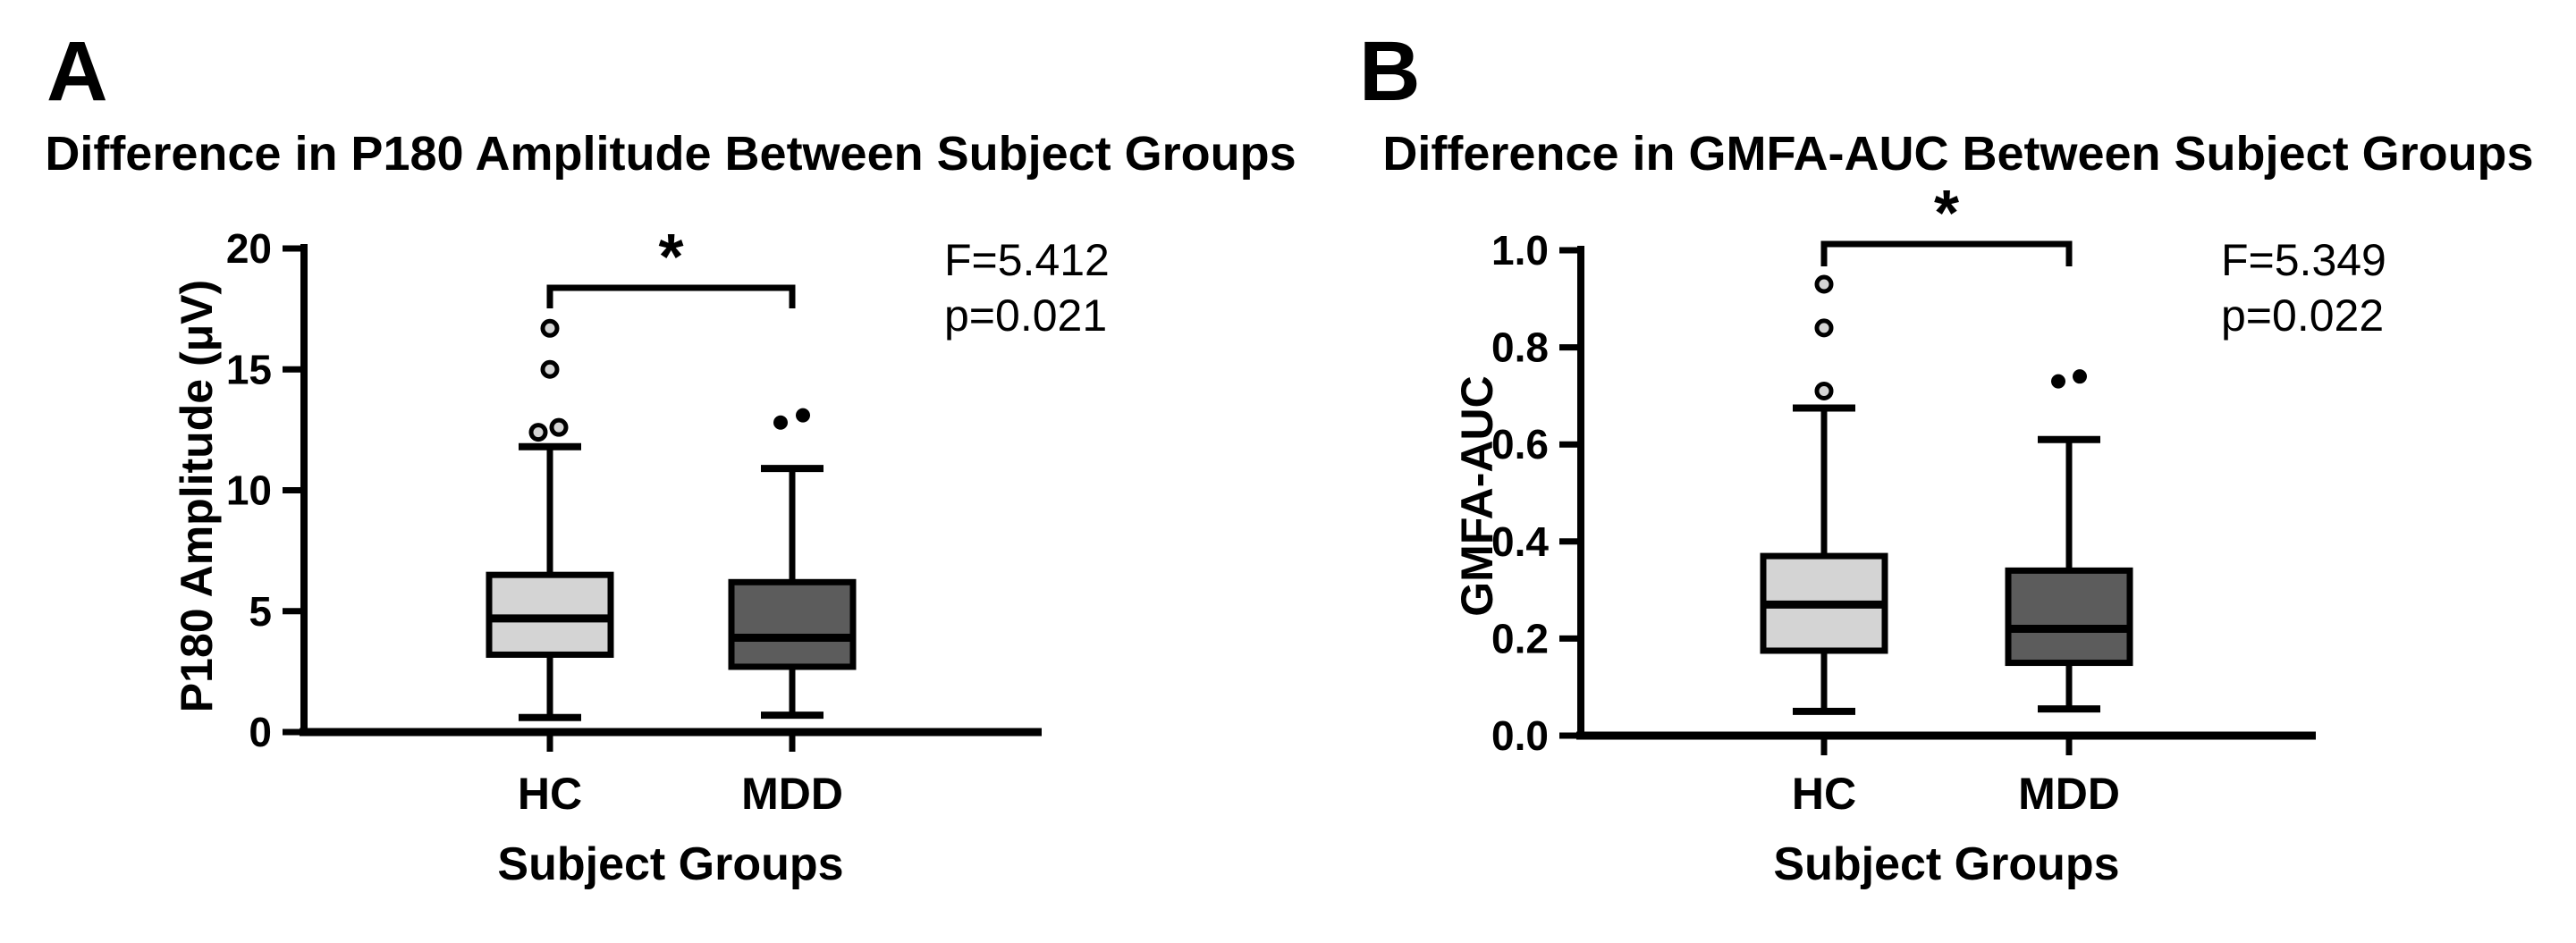 The height and width of the screenshot is (943, 2576). I want to click on y-tick-label: 0.8, so click(1520, 347).